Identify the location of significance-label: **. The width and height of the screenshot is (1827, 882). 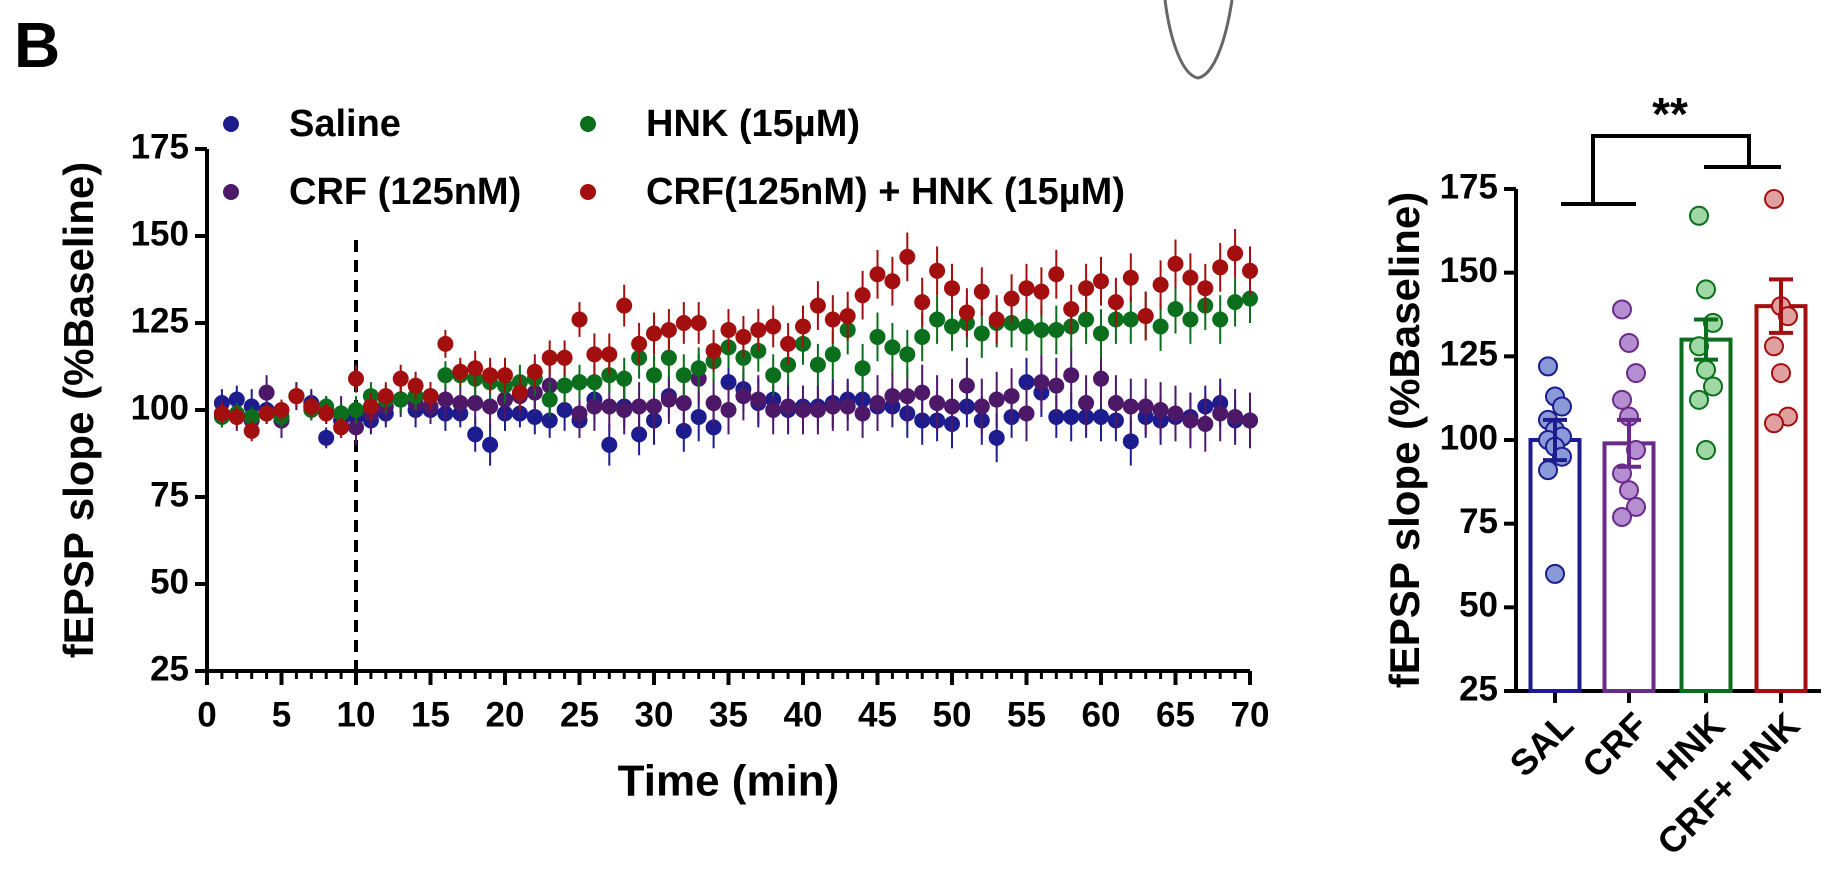
(1670, 114).